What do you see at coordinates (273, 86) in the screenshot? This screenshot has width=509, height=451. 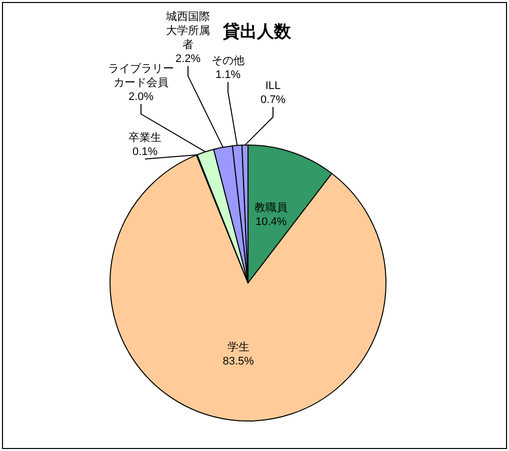 I see `slice-label: ILL` at bounding box center [273, 86].